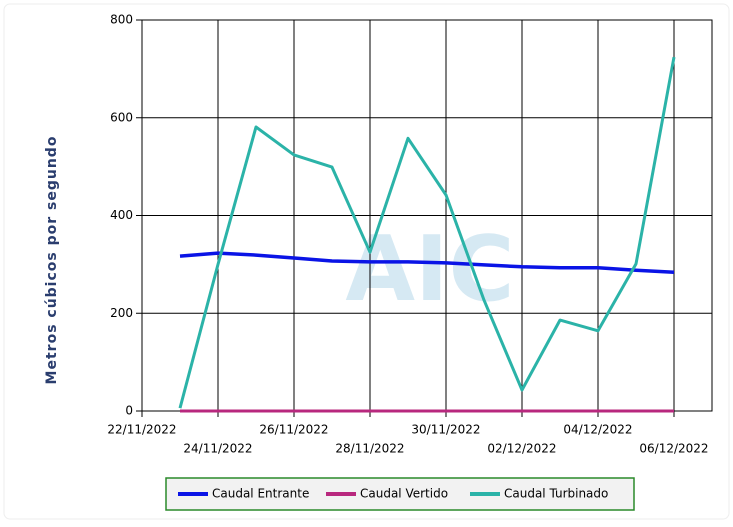 This screenshot has width=733, height=527. What do you see at coordinates (129, 411) in the screenshot?
I see `y-tick-label: 0` at bounding box center [129, 411].